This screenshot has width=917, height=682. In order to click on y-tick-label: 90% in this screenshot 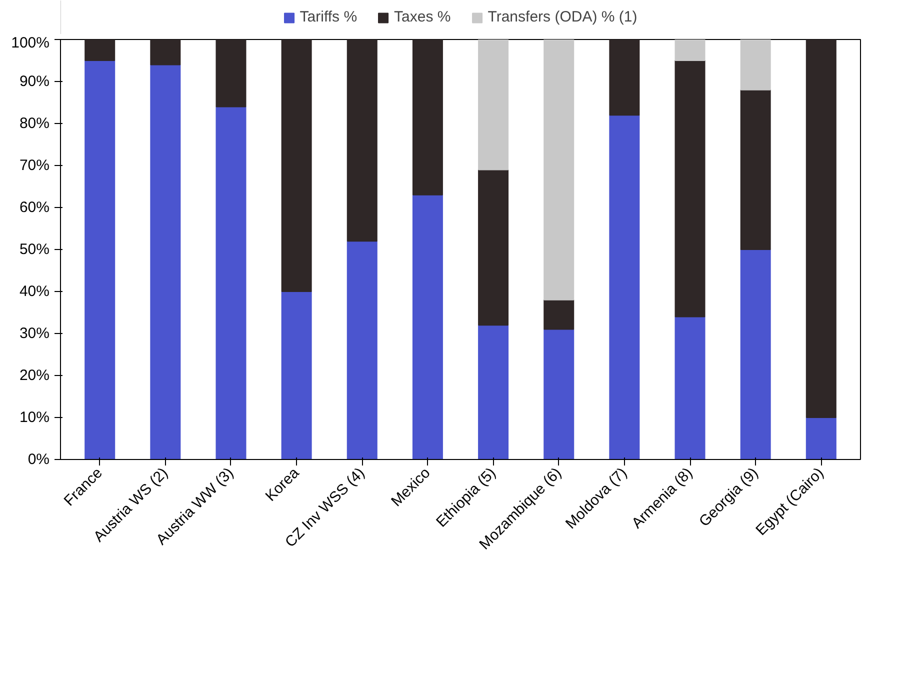, I will do `click(34, 81)`.